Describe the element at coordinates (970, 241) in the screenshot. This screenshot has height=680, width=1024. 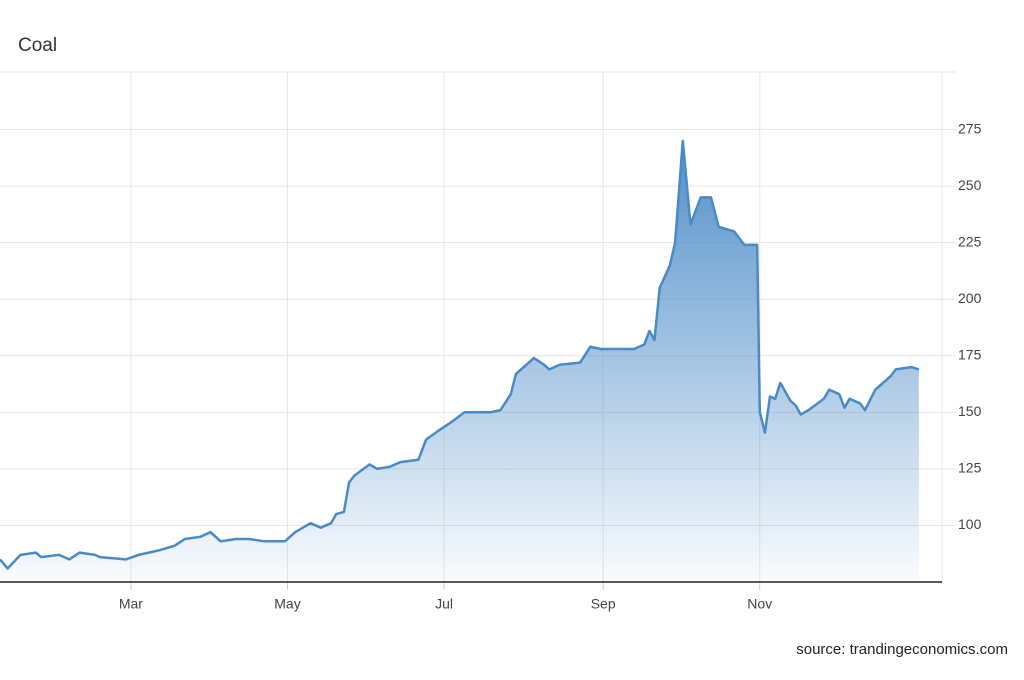
I see `y-tick-label: 225` at that location.